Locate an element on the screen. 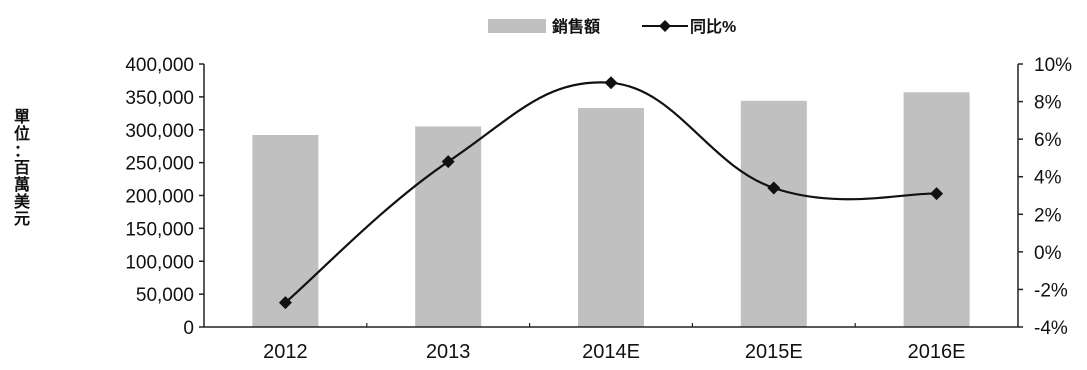 The width and height of the screenshot is (1087, 370). right-tick-label: 4% is located at coordinates (1048, 178).